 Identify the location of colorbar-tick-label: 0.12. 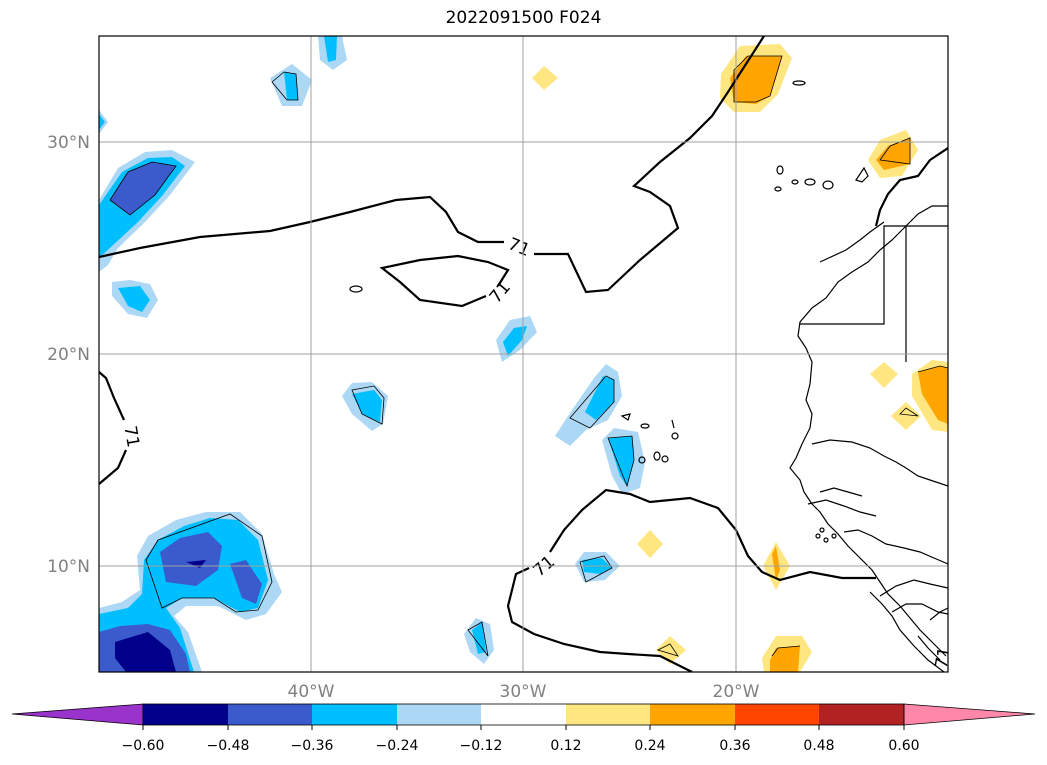
(565, 746).